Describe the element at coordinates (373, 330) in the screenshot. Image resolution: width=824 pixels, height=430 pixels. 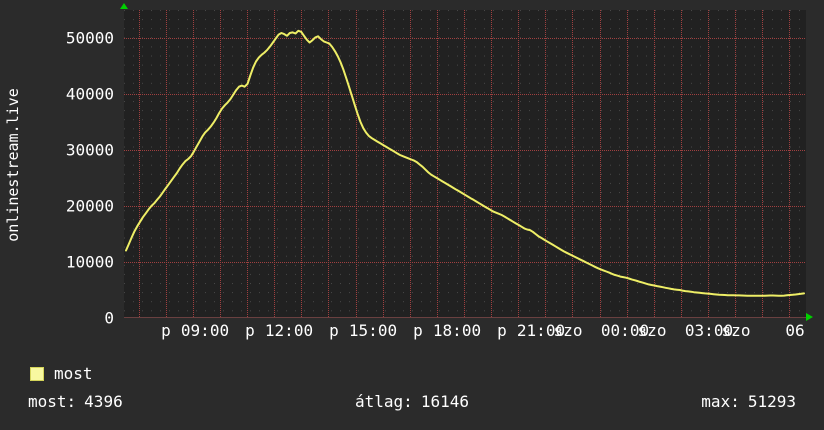
I see `x-axis-tick-label: 15:00` at that location.